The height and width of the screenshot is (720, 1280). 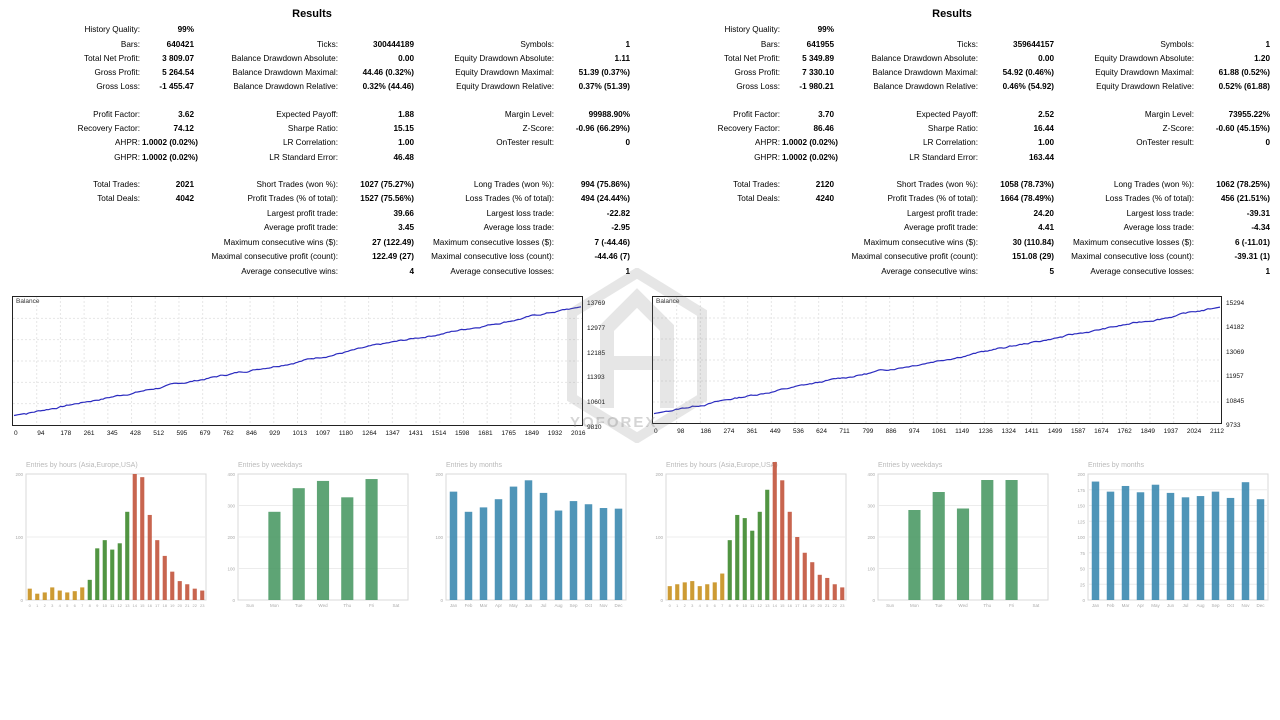 What do you see at coordinates (45, 605) in the screenshot?
I see `x-tick-label: 2` at bounding box center [45, 605].